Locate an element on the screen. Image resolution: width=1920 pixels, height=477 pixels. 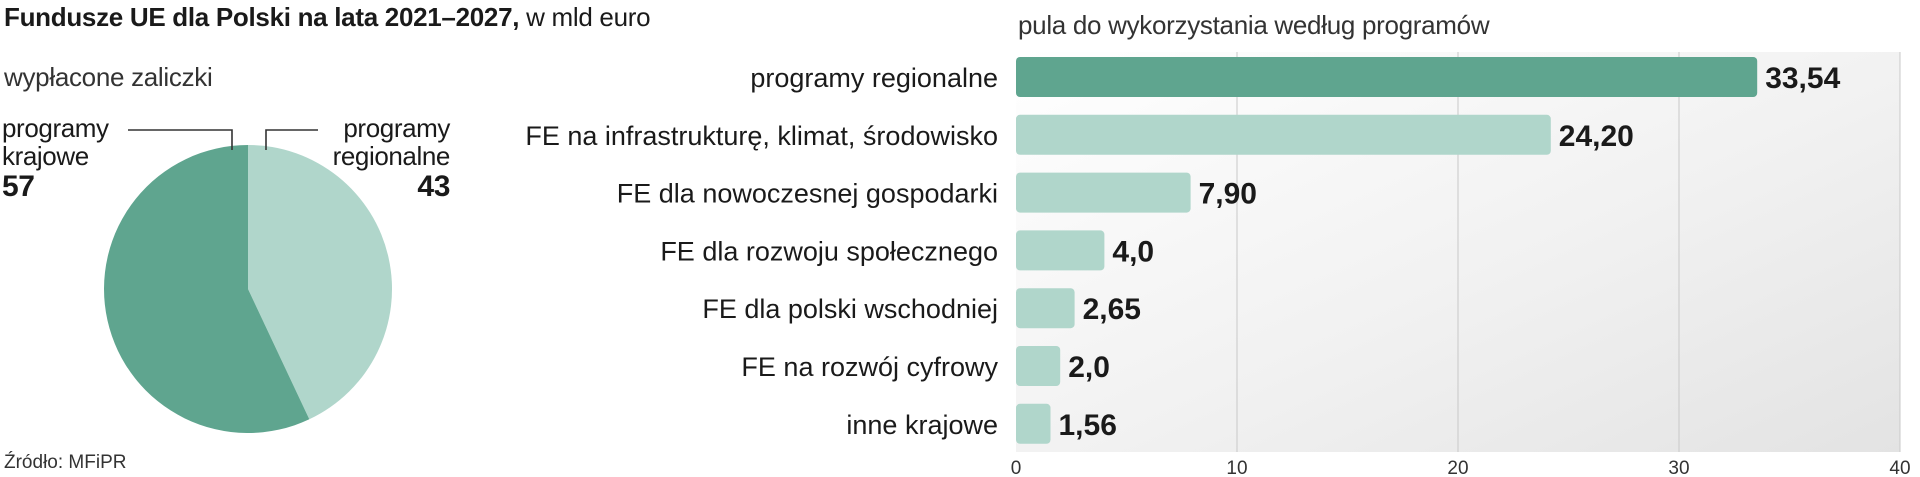
category-label-5: FE dla polski wschodniej is located at coordinates (850, 309).